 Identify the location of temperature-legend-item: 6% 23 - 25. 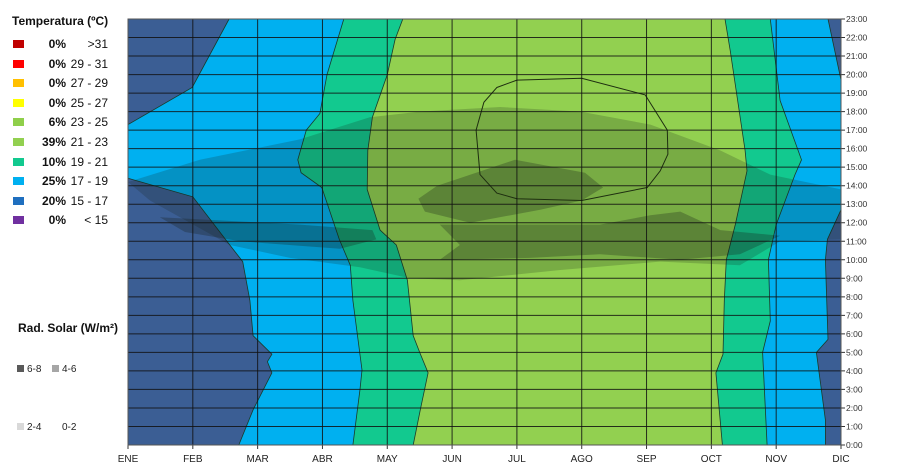
(60, 123).